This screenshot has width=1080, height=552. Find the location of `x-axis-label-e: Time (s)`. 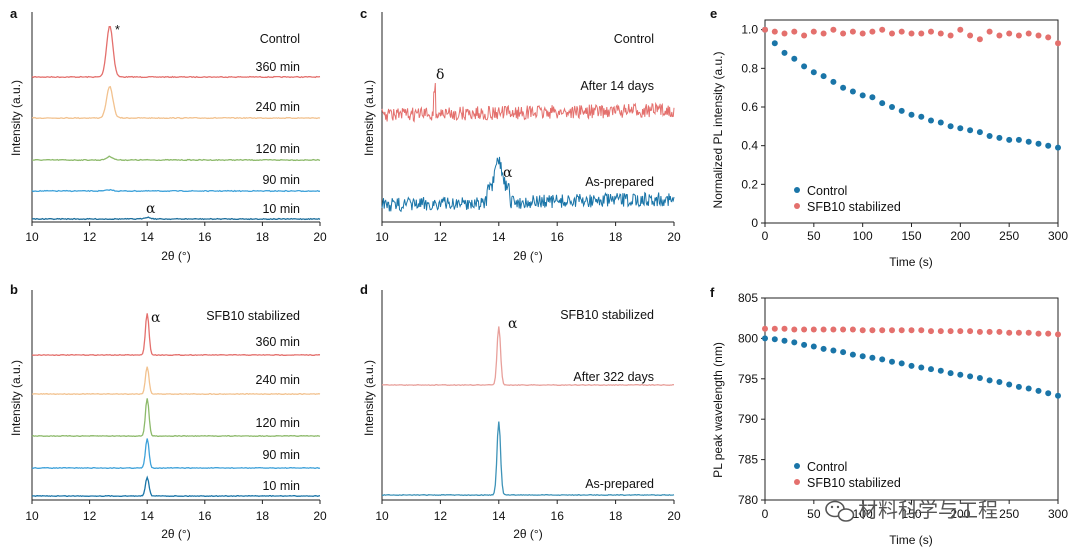

x-axis-label-e: Time (s) is located at coordinates (911, 262).